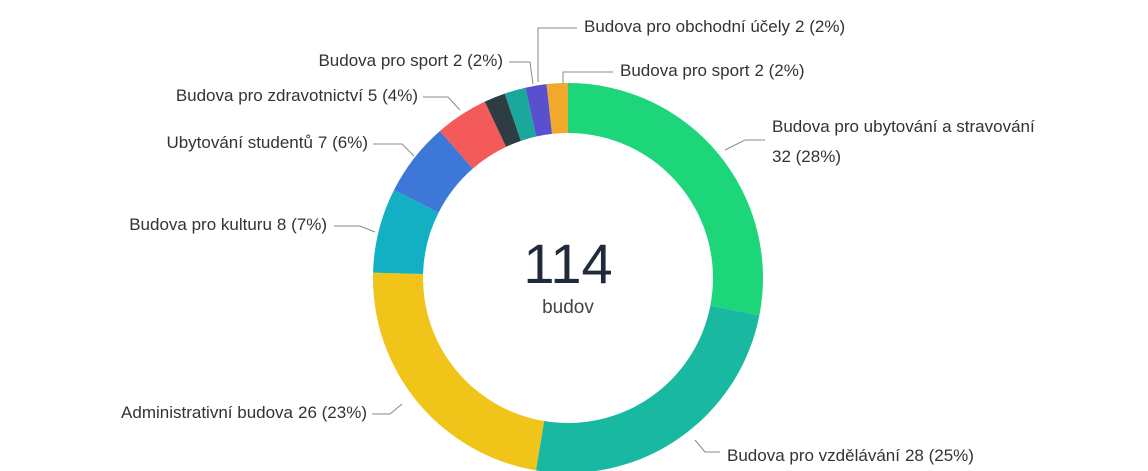  What do you see at coordinates (200, 224) in the screenshot?
I see `label-name: Budova pro kulturu` at bounding box center [200, 224].